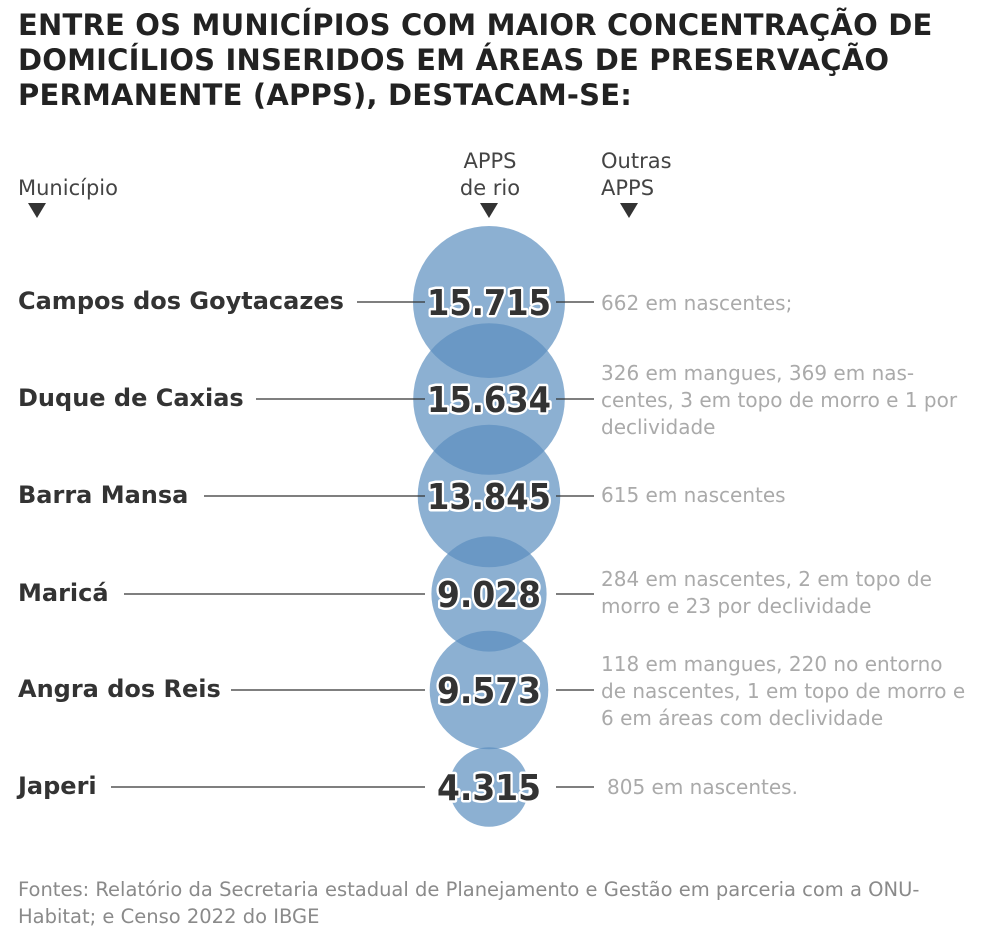 This screenshot has width=984, height=940. I want to click on municipio-name: Japeri, so click(57, 786).